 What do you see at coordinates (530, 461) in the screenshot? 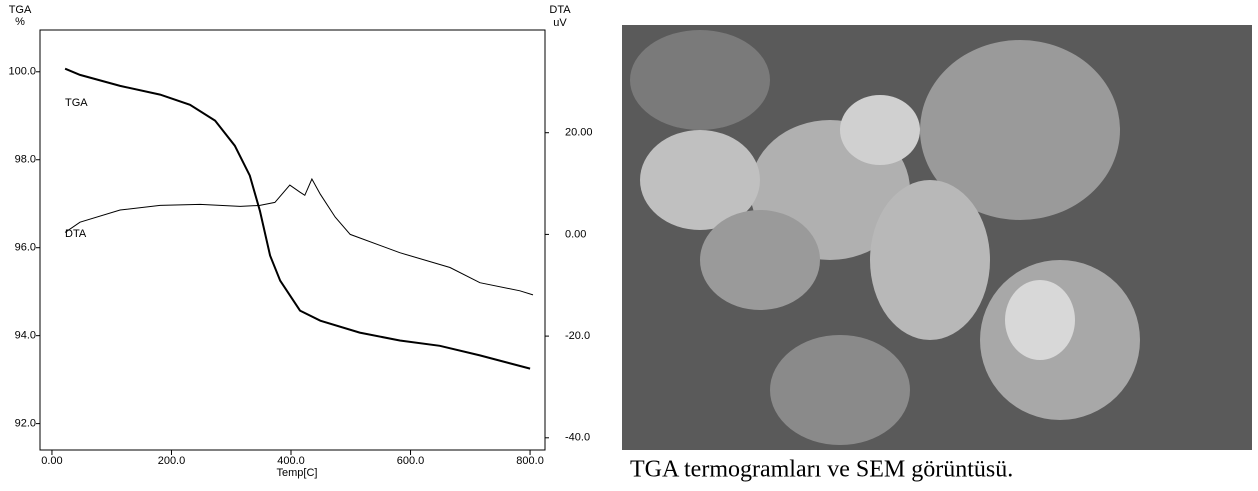
I see `x-tick-label: 800.0` at bounding box center [530, 461].